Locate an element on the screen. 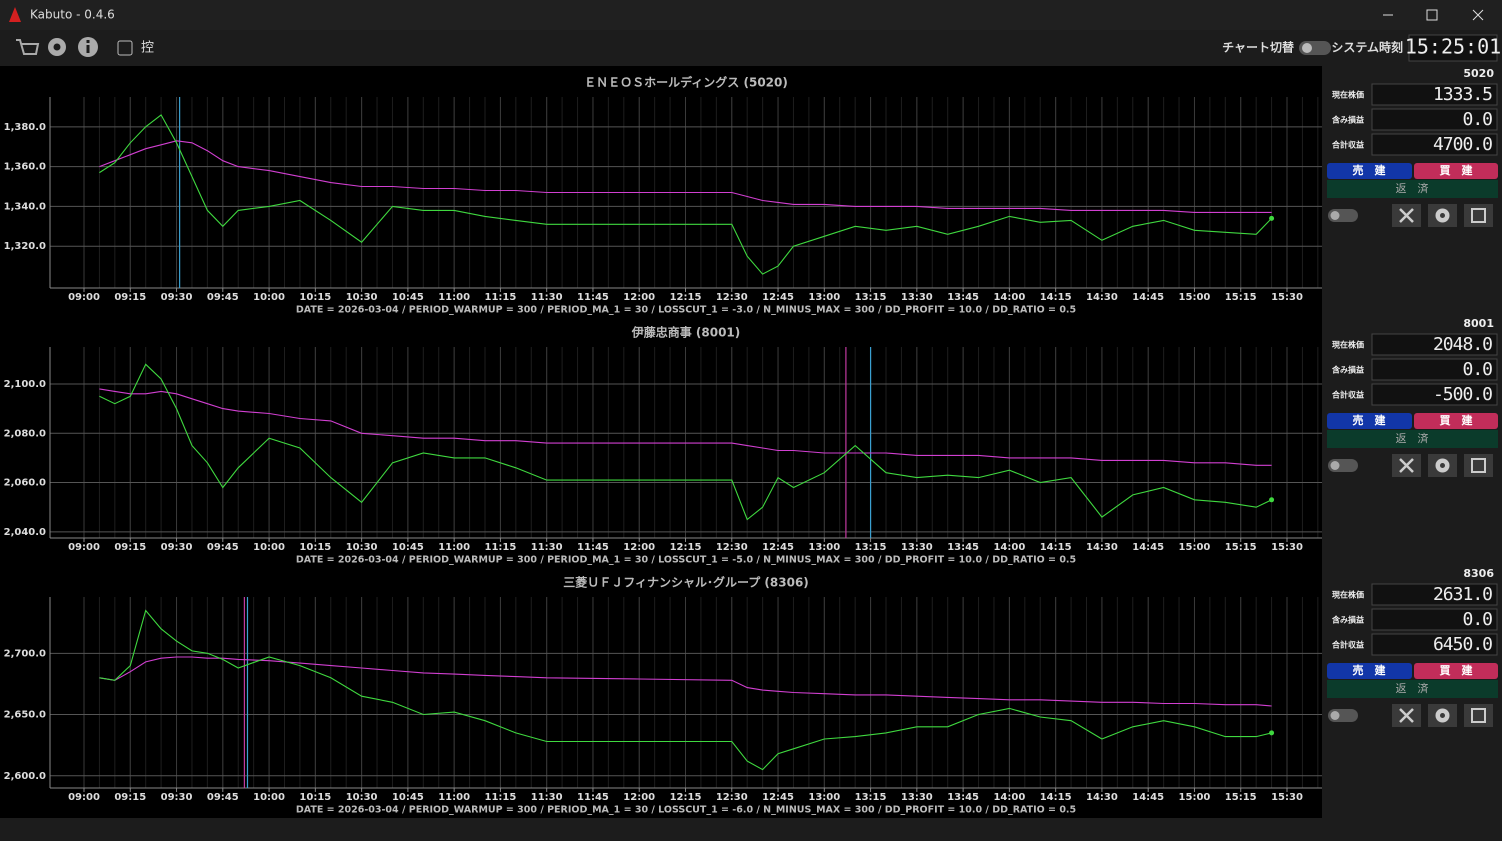  last-point is located at coordinates (1272, 218).